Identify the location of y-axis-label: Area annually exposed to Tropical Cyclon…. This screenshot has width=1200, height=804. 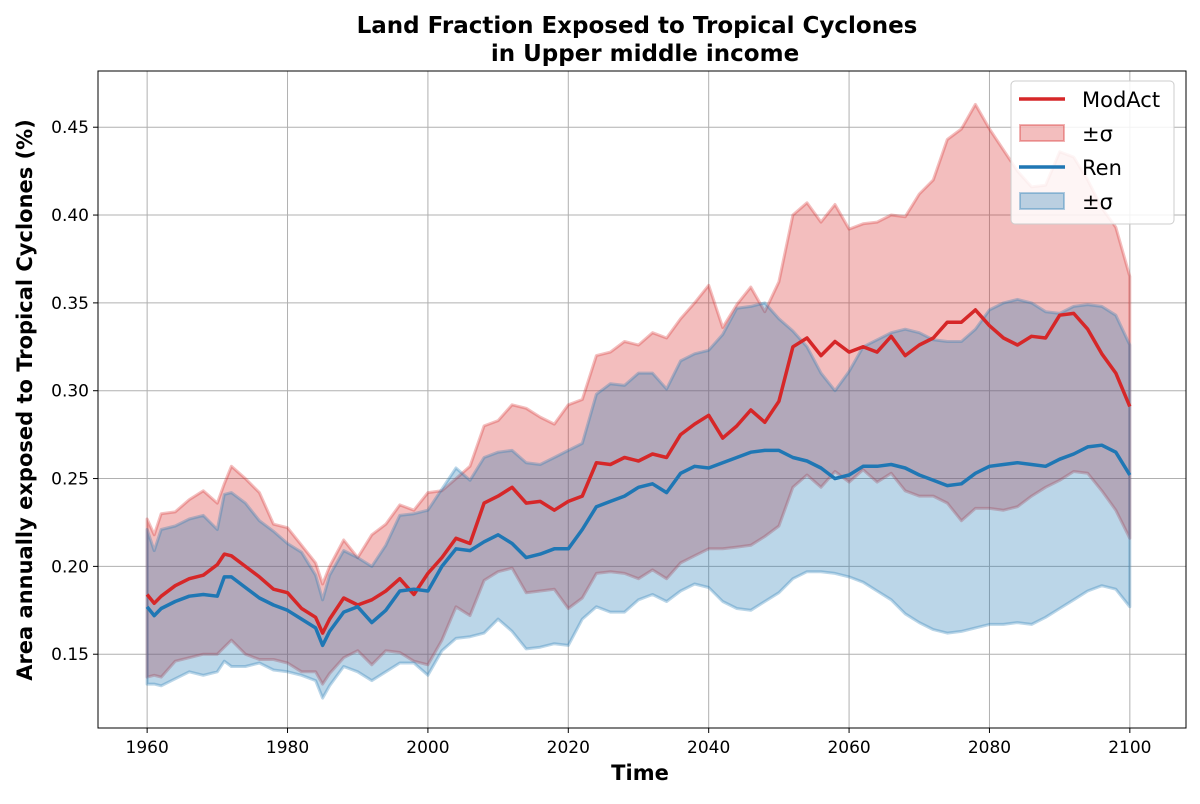
(25, 400).